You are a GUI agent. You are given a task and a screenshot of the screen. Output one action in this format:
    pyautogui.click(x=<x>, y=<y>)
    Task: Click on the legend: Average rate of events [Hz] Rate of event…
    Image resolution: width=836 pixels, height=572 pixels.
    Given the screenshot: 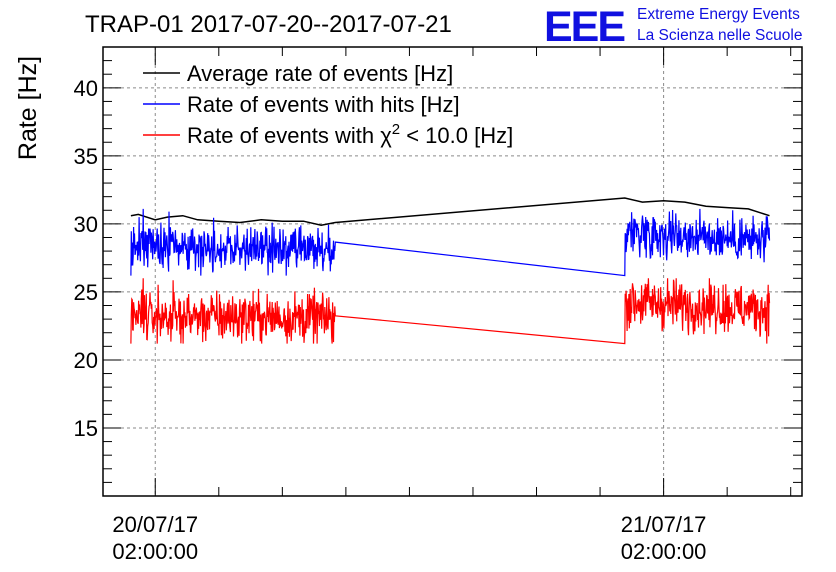 What is the action you would take?
    pyautogui.click(x=328, y=104)
    